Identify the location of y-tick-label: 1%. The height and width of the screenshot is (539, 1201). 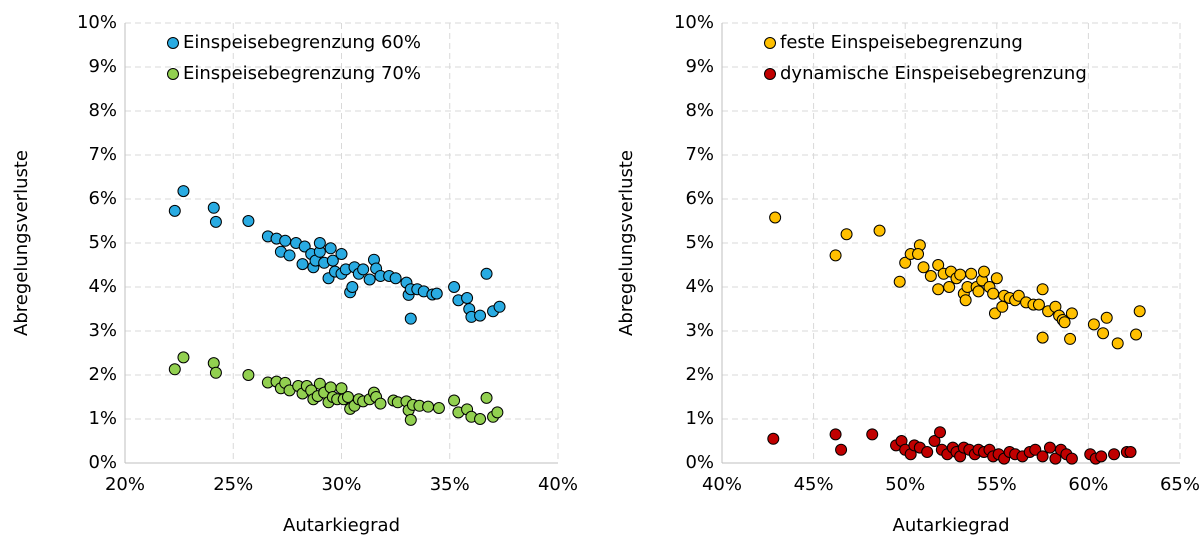
(102, 418).